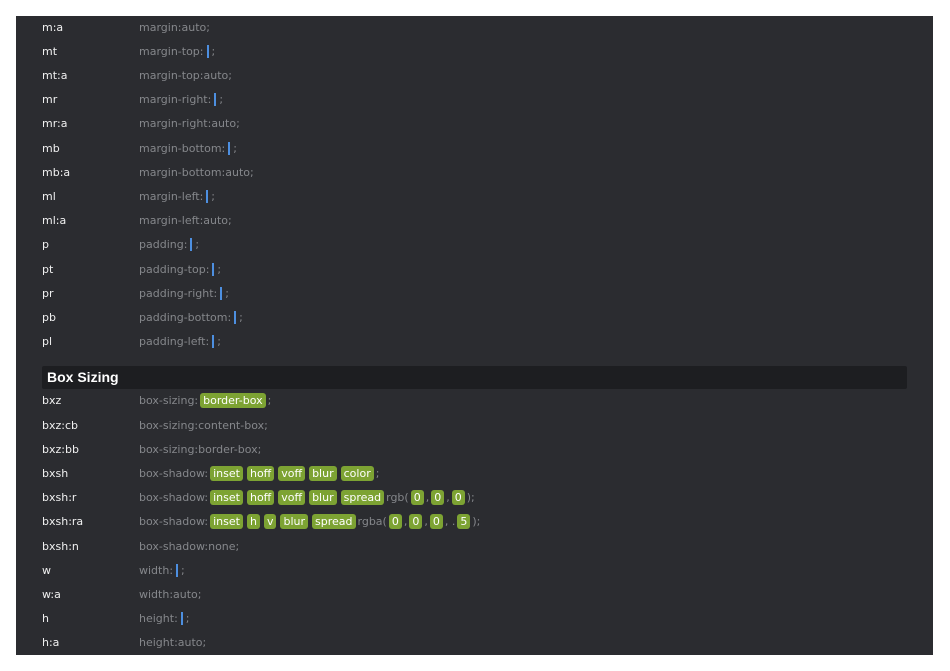  I want to click on expansion: box-sizing:border-box;, so click(205, 401).